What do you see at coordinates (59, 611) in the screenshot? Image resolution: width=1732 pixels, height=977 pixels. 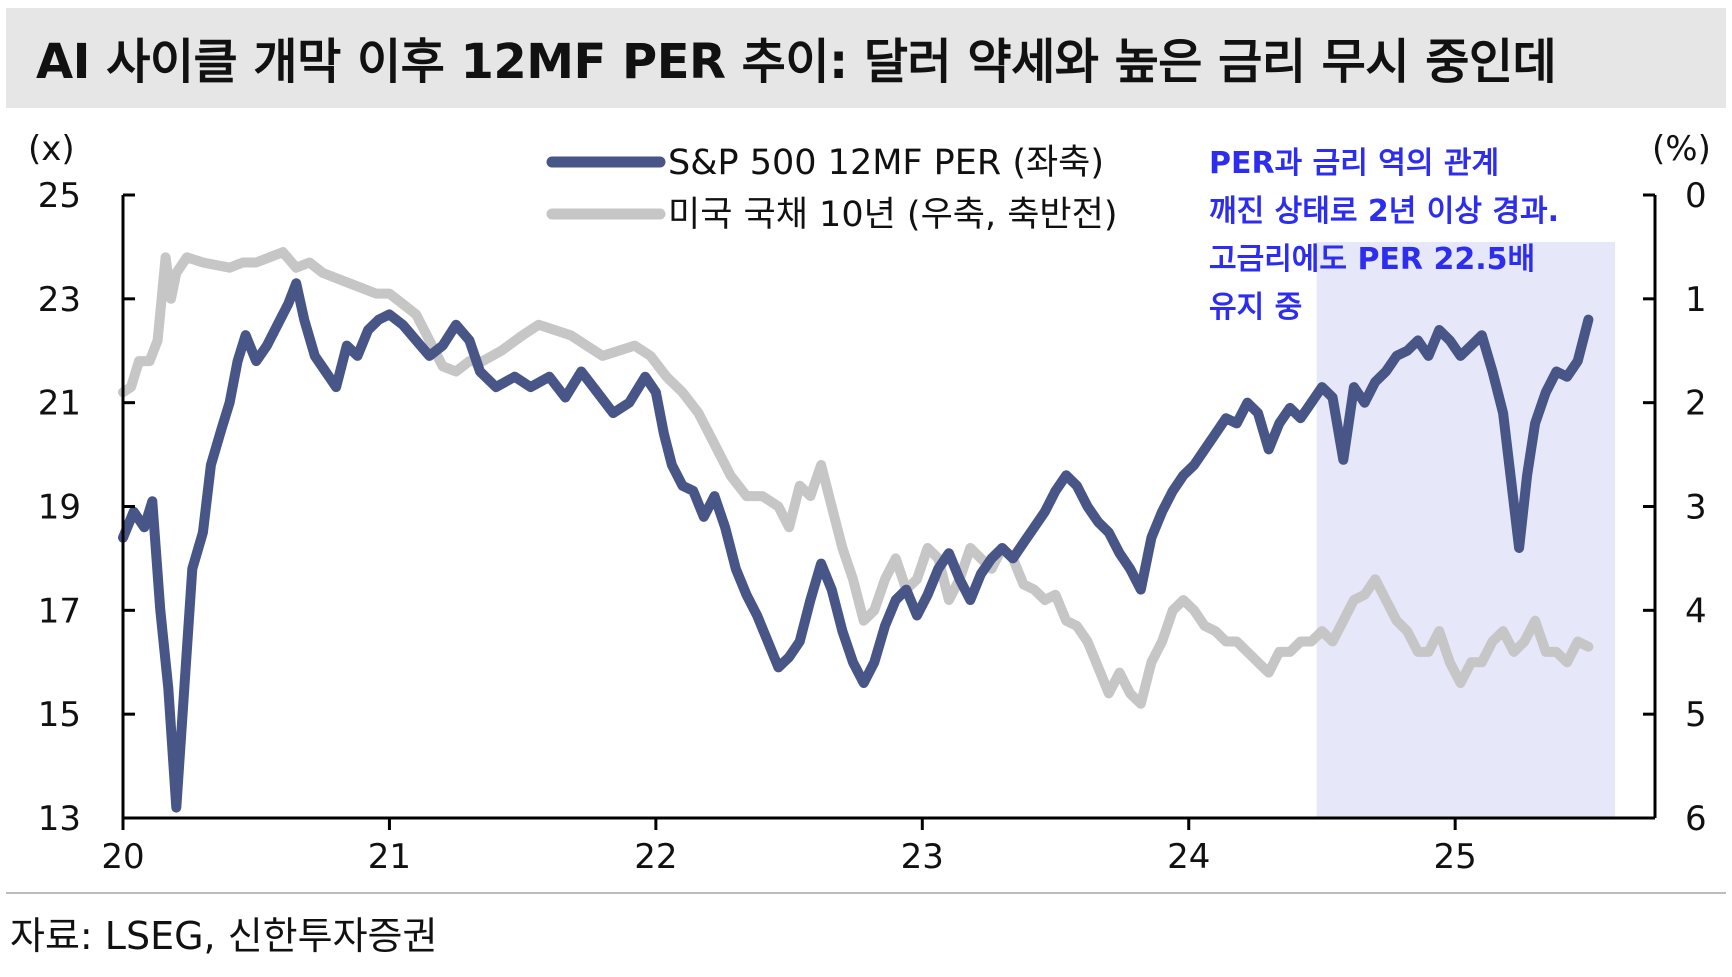 I see `left-axis-tick-label: 17` at bounding box center [59, 611].